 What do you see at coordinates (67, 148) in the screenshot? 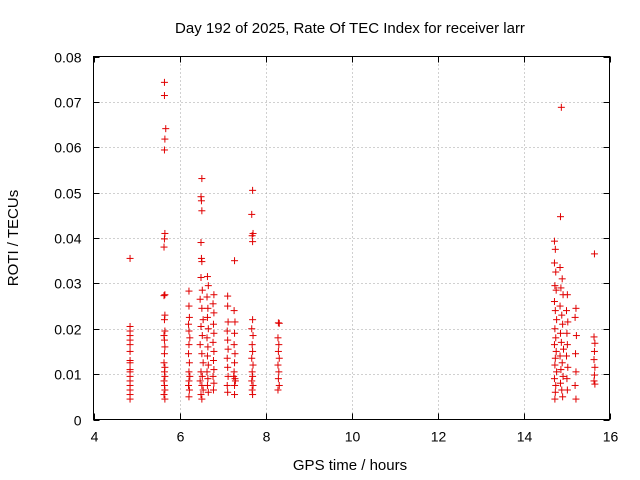
I see `y-tick-label: 0.06` at bounding box center [67, 148].